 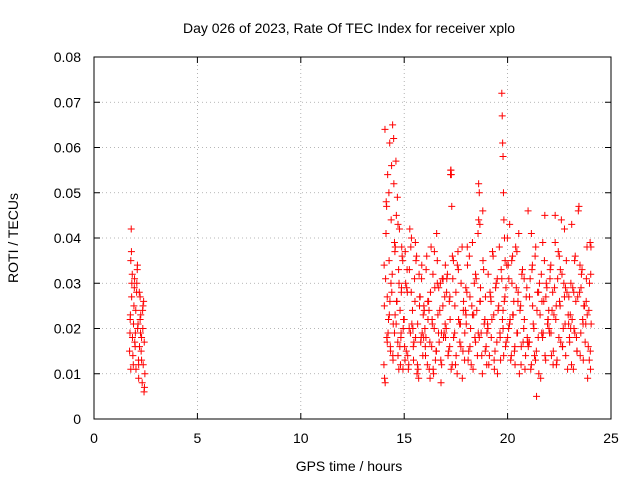 I want to click on x-tick-label: 25, so click(x=611, y=438).